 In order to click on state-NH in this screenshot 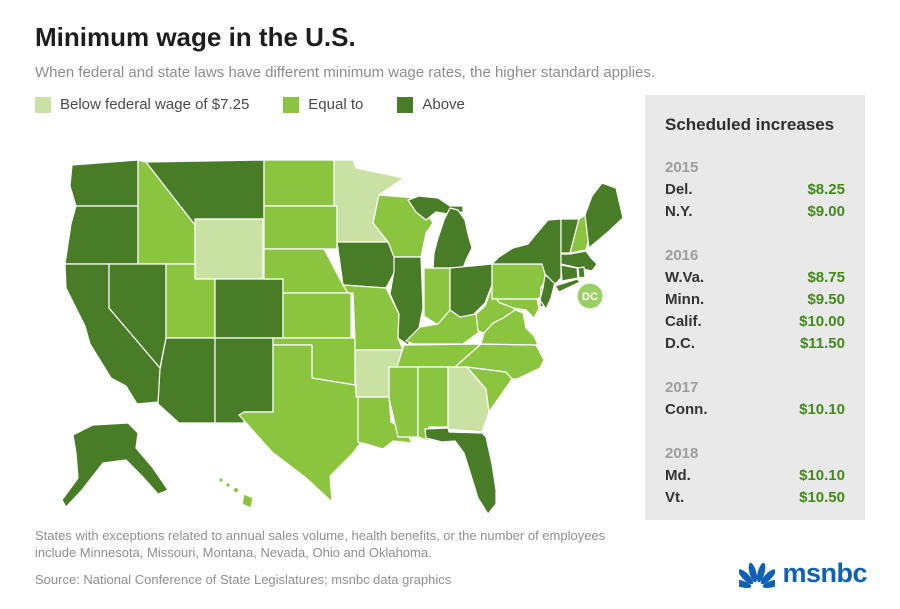, I will do `click(579, 234)`.